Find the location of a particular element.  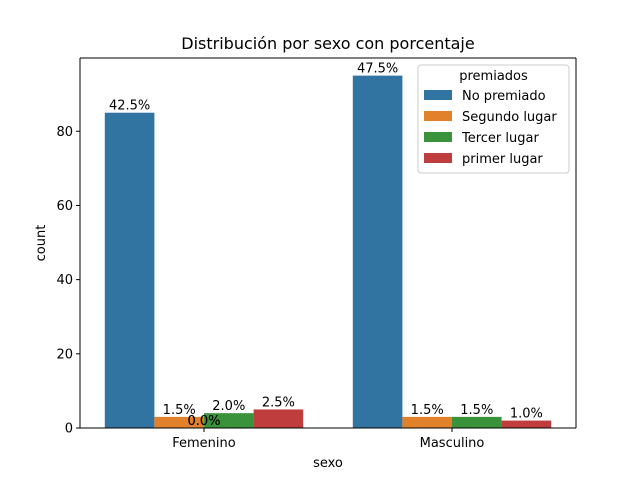

data-label: 1.0% is located at coordinates (526, 414).